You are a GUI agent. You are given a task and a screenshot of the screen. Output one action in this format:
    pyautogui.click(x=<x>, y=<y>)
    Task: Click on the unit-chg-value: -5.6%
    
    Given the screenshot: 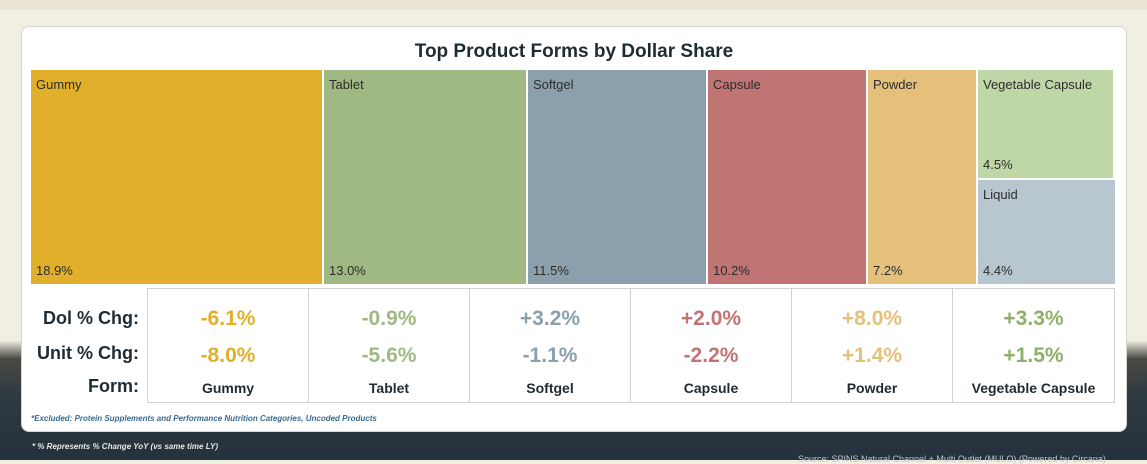 What is the action you would take?
    pyautogui.click(x=389, y=355)
    